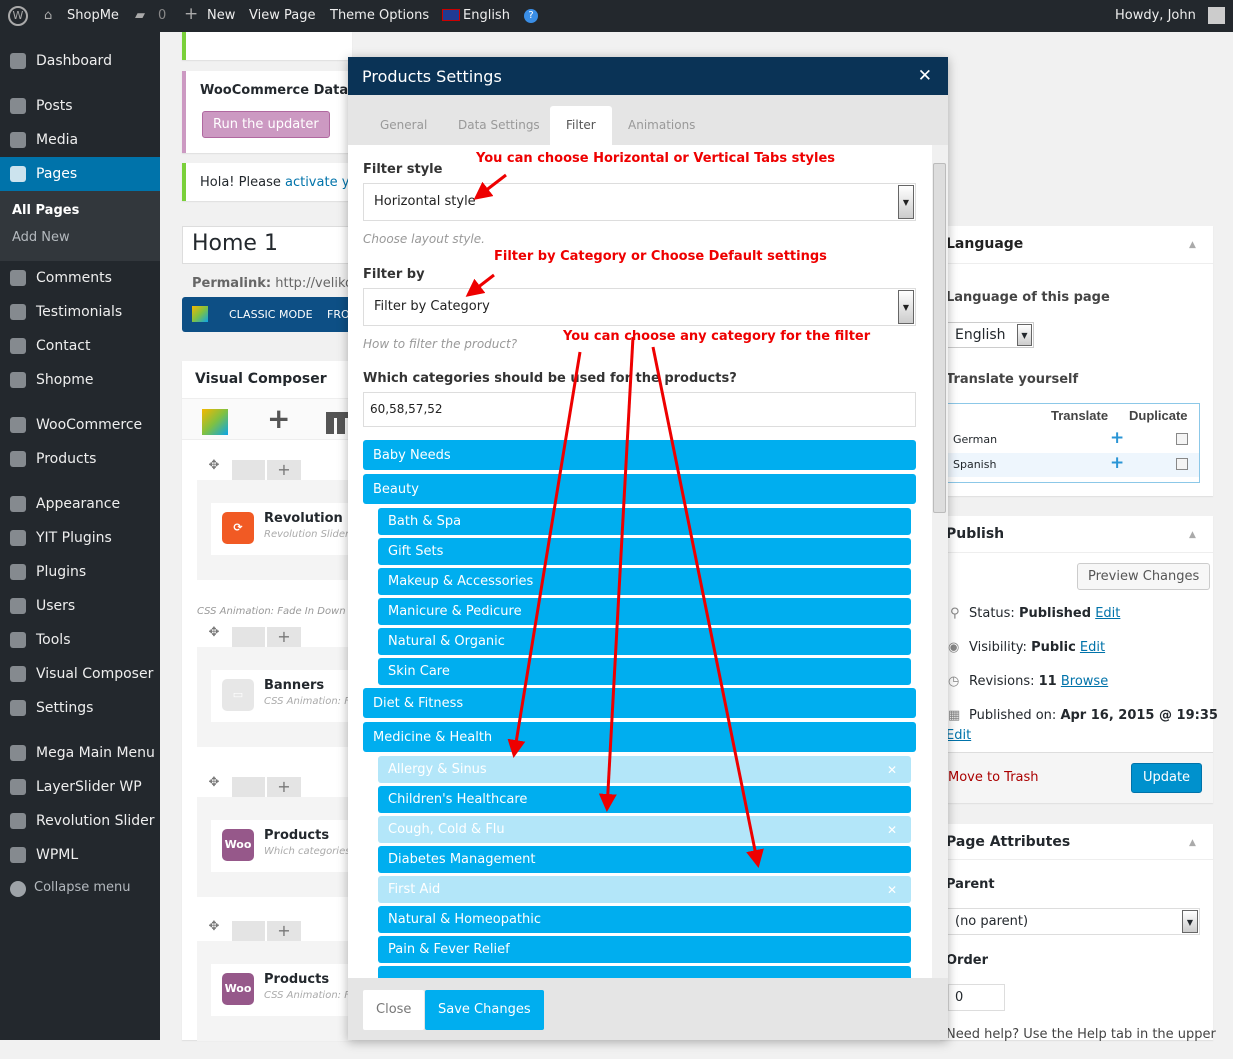  I want to click on wordpress-logo-icon: W, so click(18, 16).